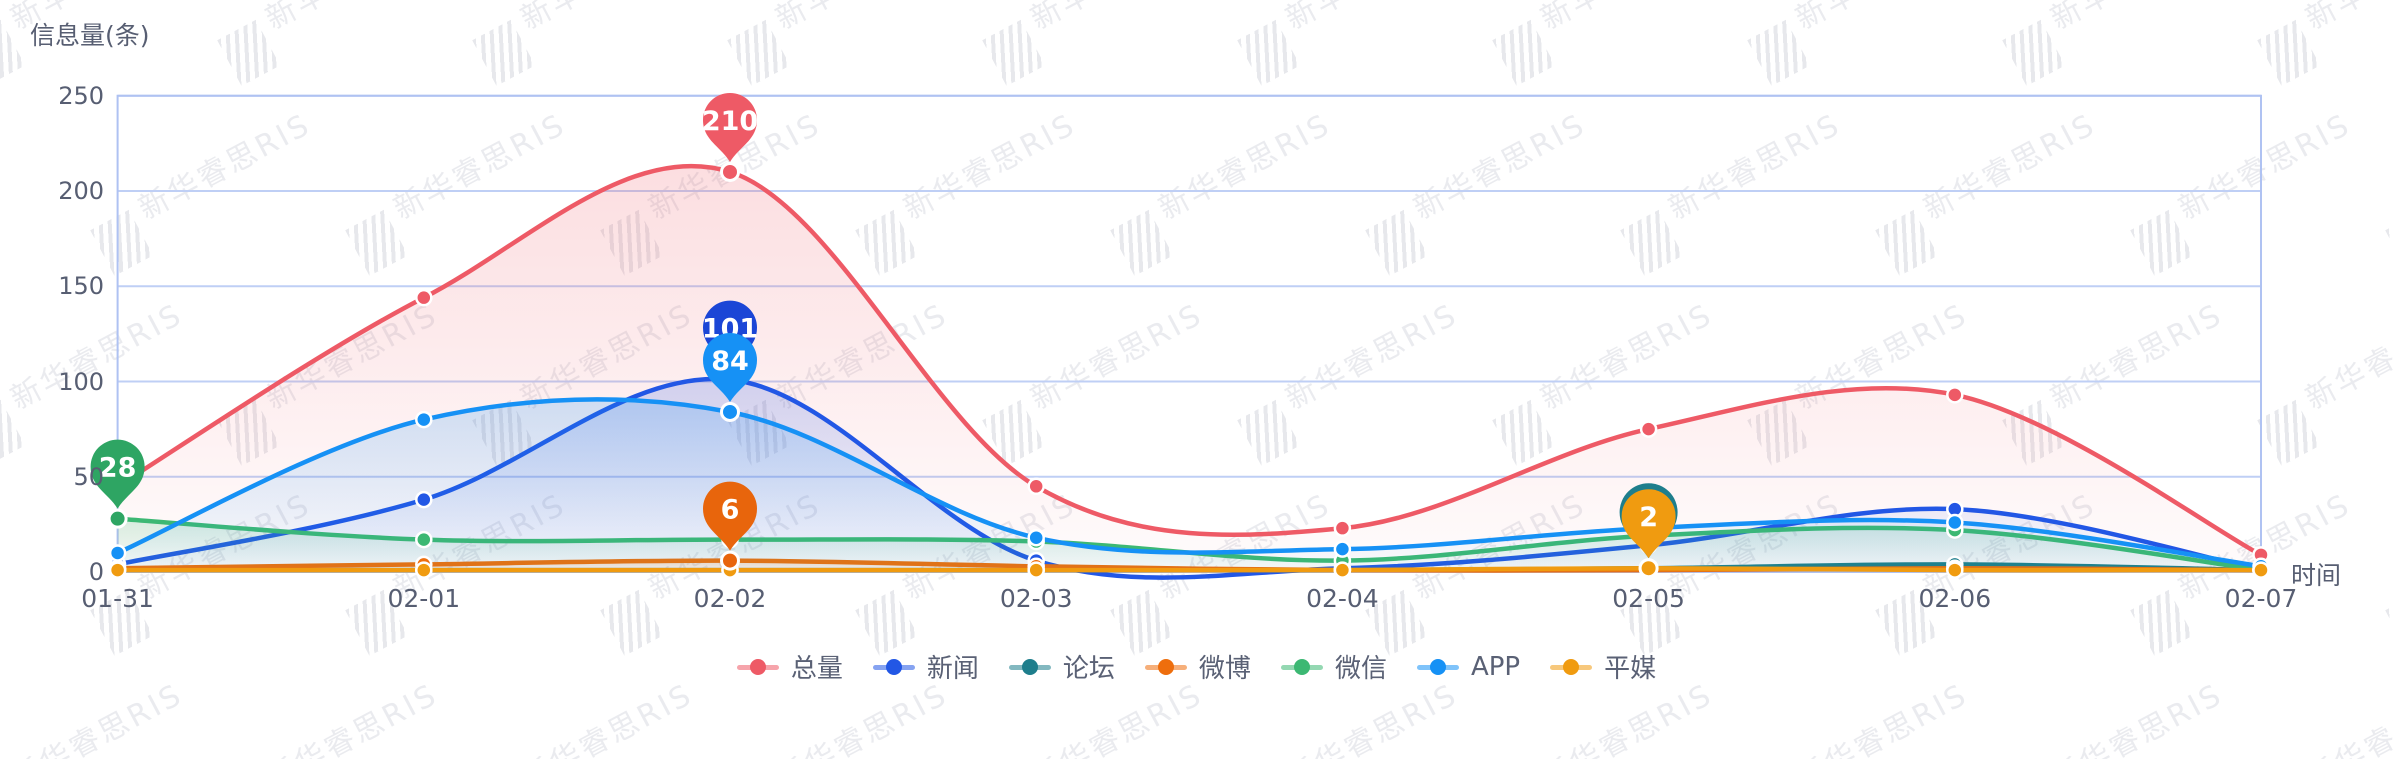  What do you see at coordinates (1648, 598) in the screenshot?
I see `x-axis-tick: 02-05` at bounding box center [1648, 598].